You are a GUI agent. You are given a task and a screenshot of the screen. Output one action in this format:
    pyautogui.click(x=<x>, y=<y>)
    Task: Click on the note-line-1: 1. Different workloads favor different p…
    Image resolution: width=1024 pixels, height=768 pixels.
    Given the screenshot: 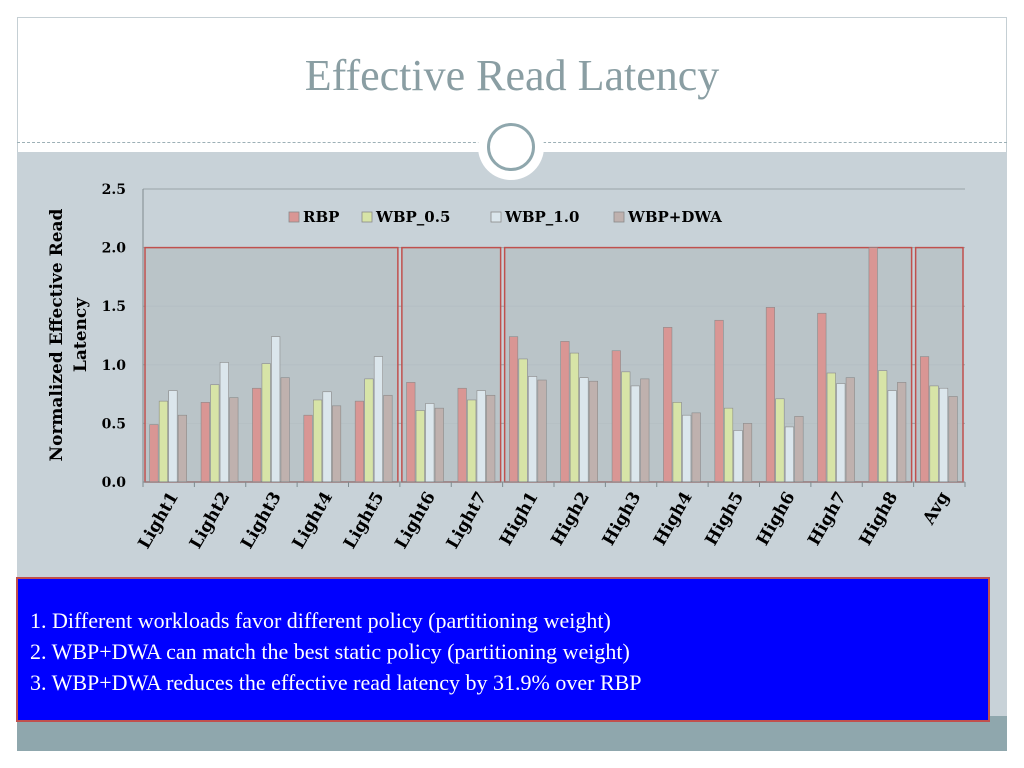 What is the action you would take?
    pyautogui.click(x=320, y=620)
    